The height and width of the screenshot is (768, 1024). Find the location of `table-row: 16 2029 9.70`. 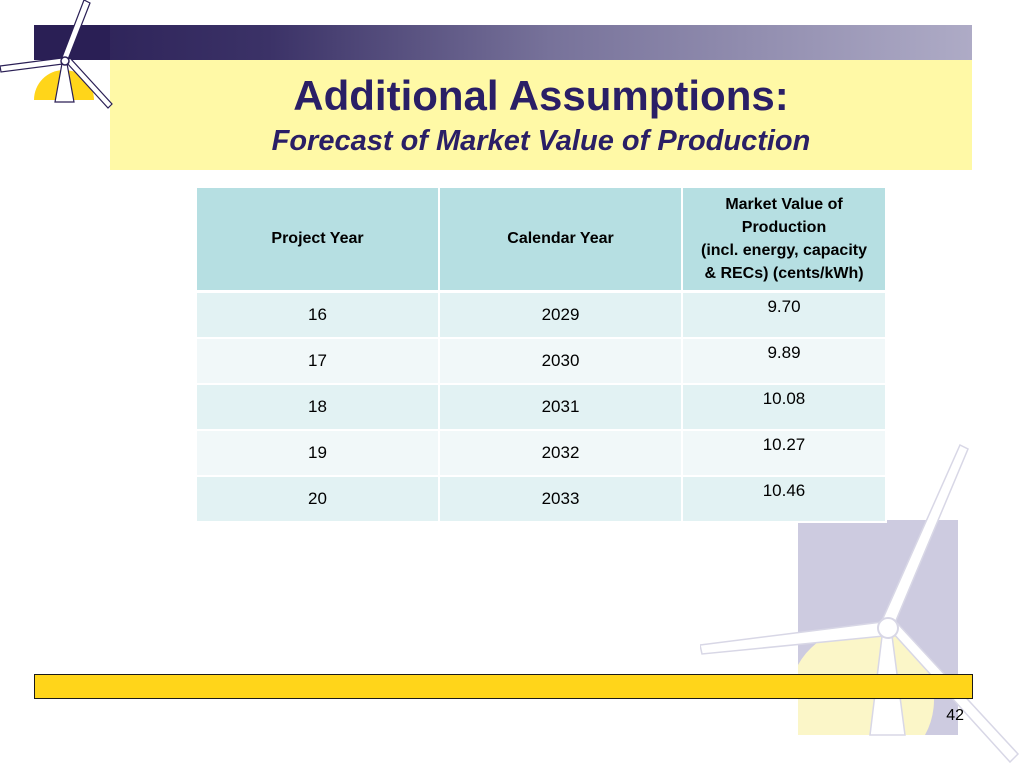

table-row: 16 2029 9.70 is located at coordinates (542, 315).